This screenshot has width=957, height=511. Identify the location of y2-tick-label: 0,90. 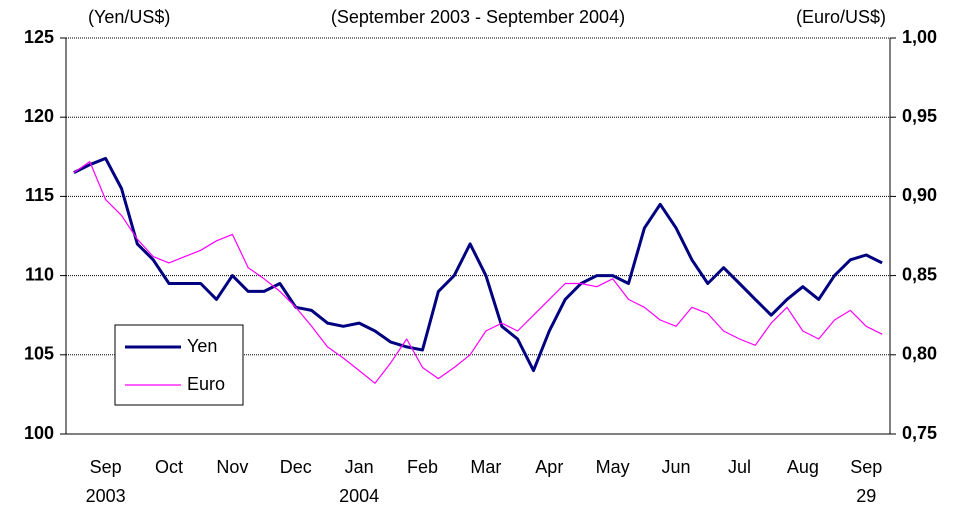
(919, 195).